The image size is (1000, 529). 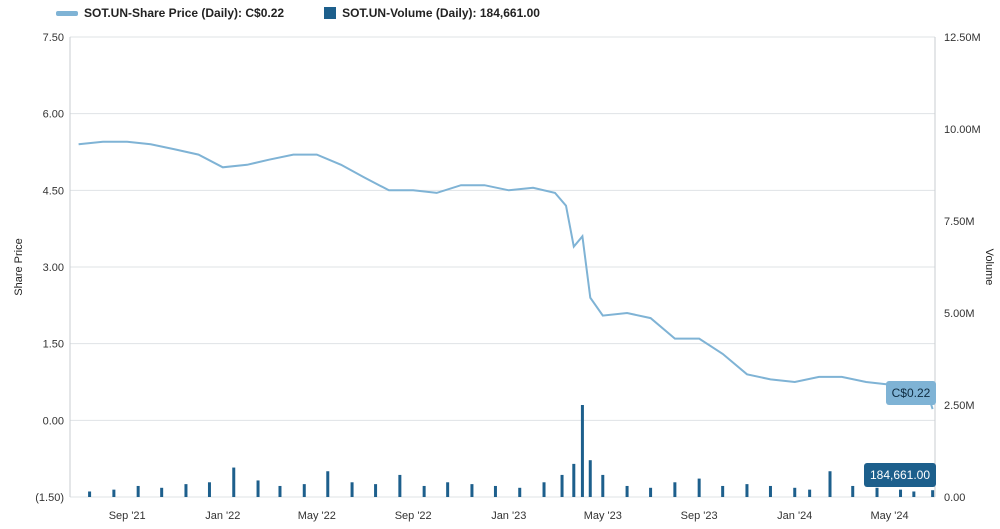 What do you see at coordinates (184, 13) in the screenshot?
I see `legend-share-price-label: SOT.UN-Share Price (Daily): C$0.22` at bounding box center [184, 13].